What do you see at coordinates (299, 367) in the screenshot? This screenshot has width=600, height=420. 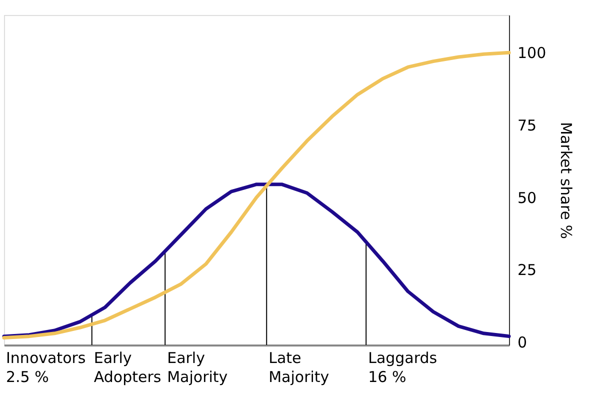 I see `text: Late Majority` at bounding box center [299, 367].